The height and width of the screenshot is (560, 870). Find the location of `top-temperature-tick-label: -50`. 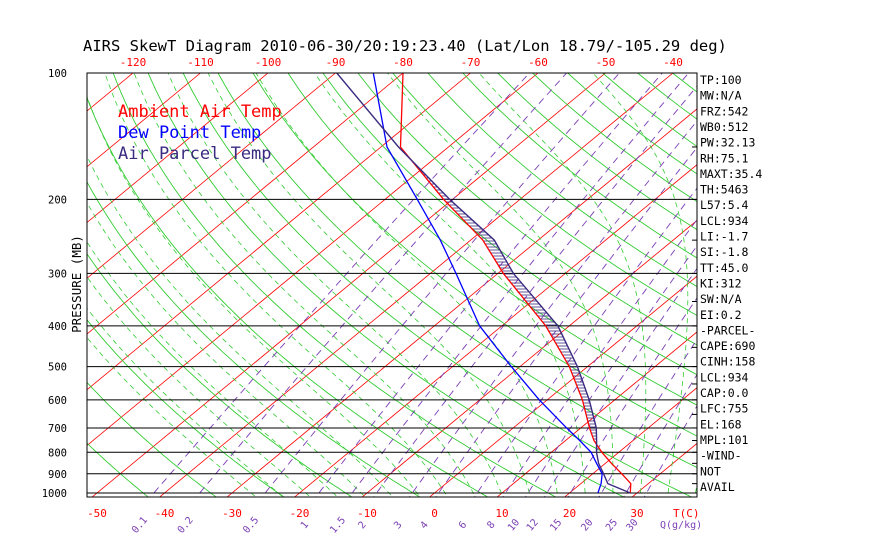

top-temperature-tick-label: -50 is located at coordinates (606, 62).